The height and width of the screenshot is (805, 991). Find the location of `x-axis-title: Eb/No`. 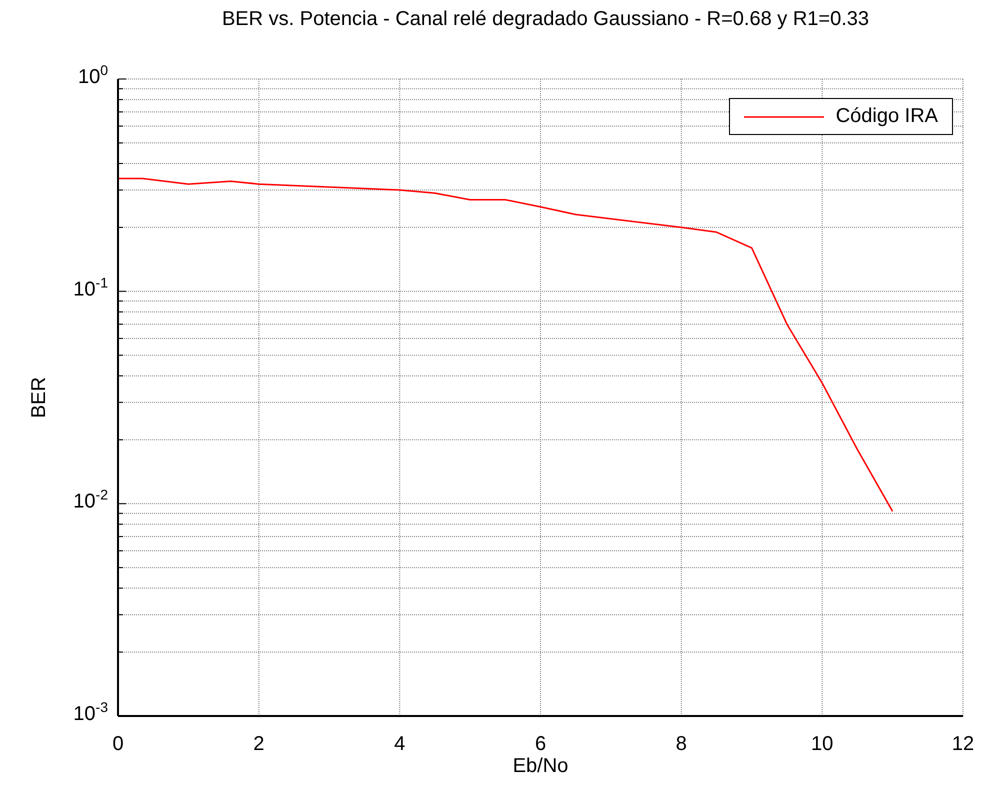

x-axis-title: Eb/No is located at coordinates (540, 766).